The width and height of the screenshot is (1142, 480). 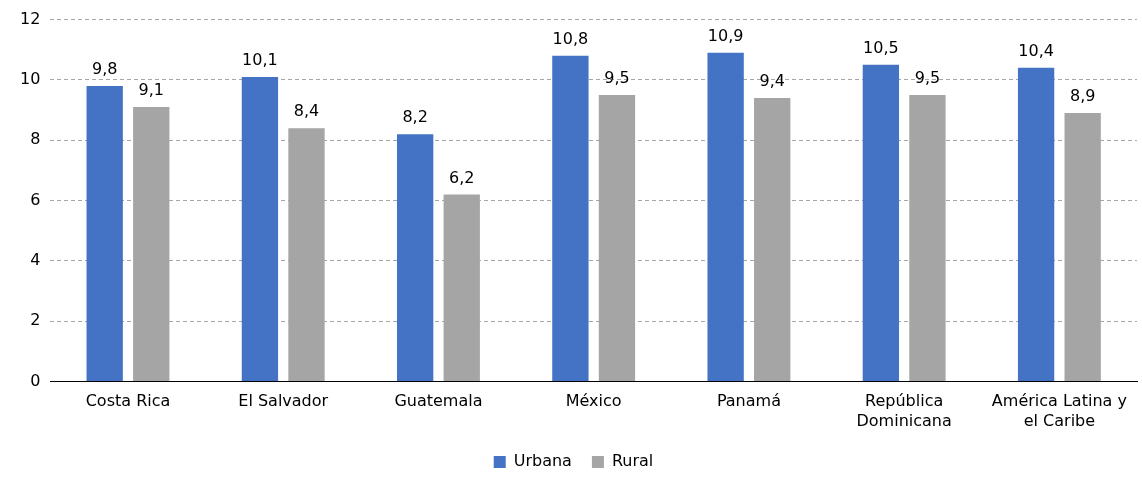 What do you see at coordinates (151, 90) in the screenshot?
I see `data-label: 9,1` at bounding box center [151, 90].